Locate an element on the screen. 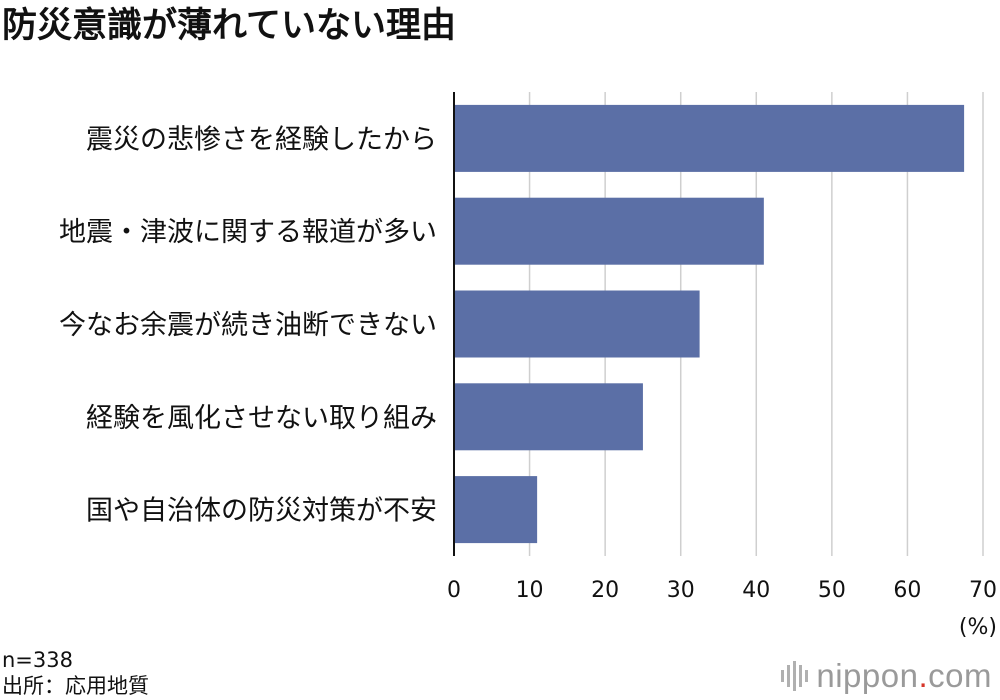 The width and height of the screenshot is (1000, 700). x-tick-labels: 0 10 20 30 40 50 60 70 is located at coordinates (722, 590).